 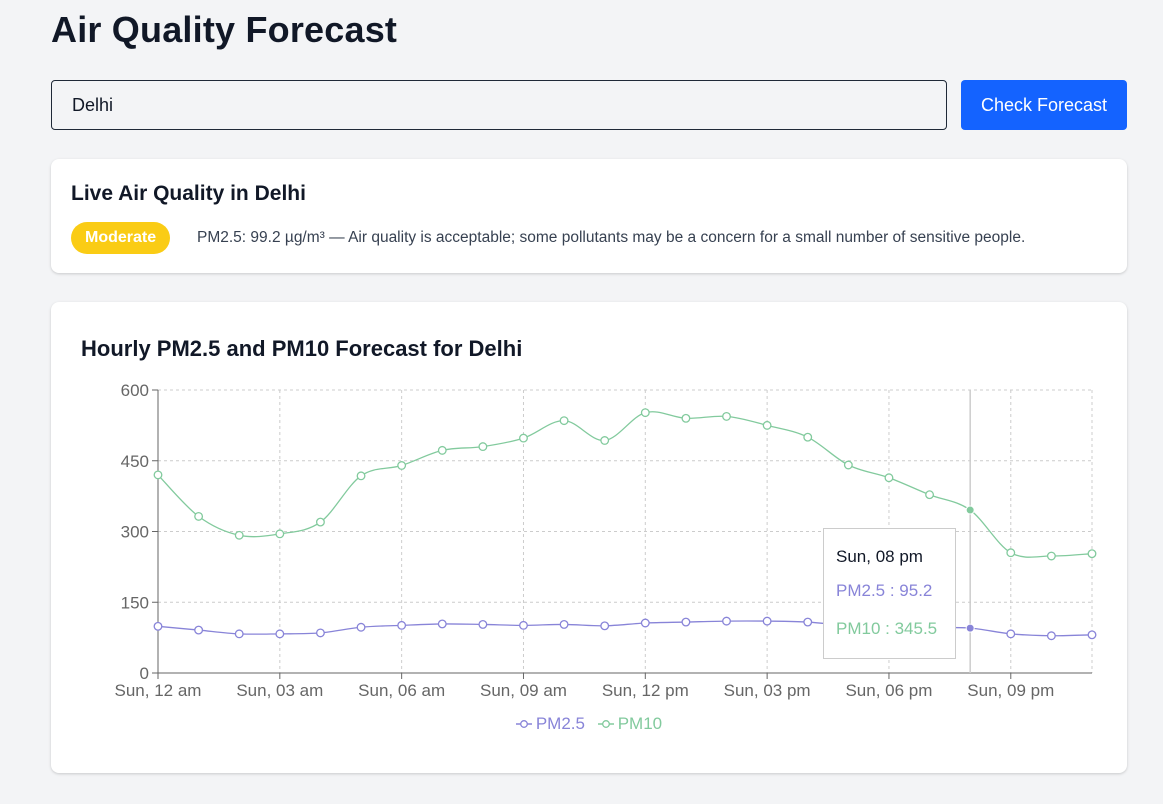 I want to click on legend-item-pm10: PM10, so click(x=630, y=724).